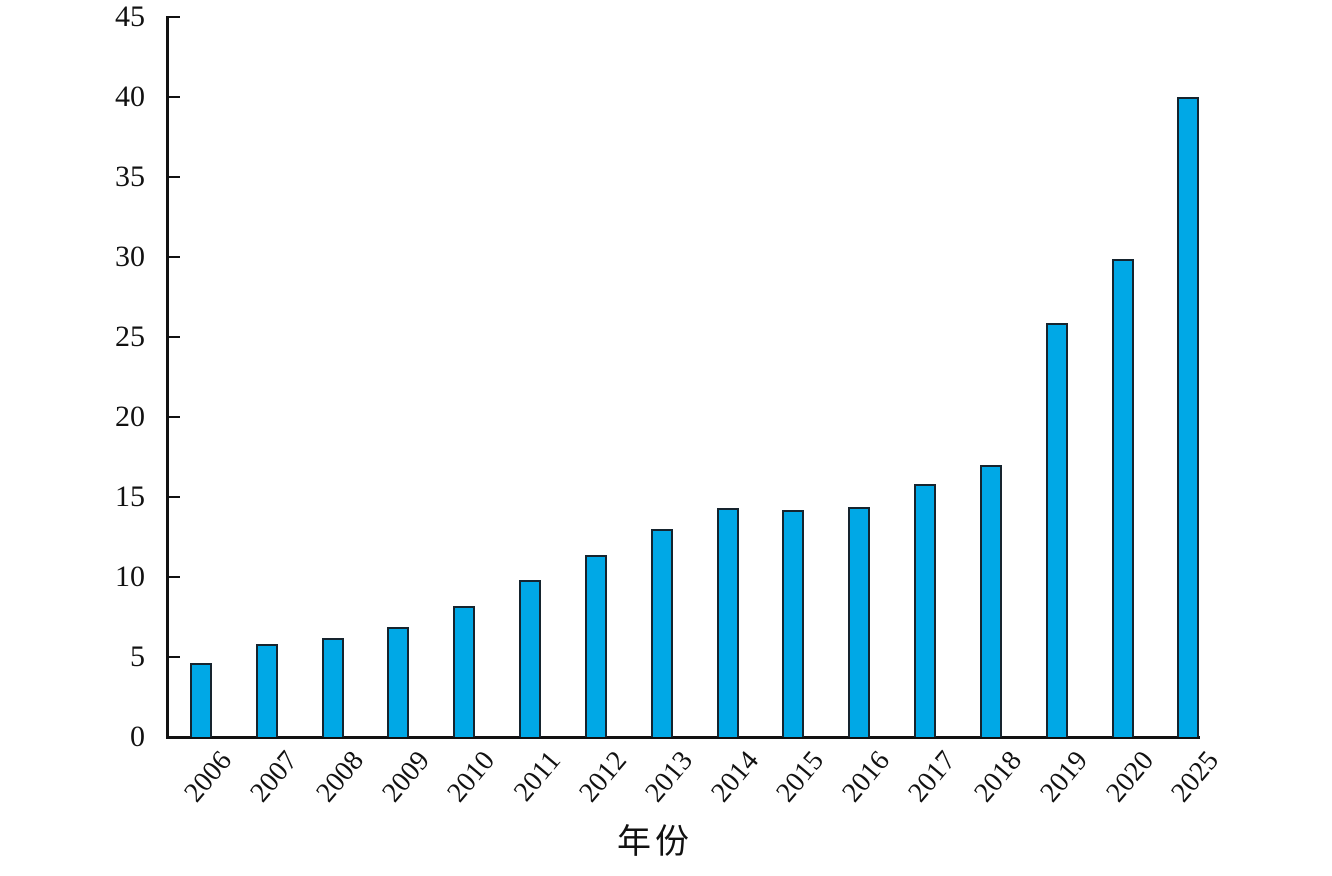 This screenshot has height=876, width=1332. I want to click on y-tick-label-30: 30, so click(130, 256).